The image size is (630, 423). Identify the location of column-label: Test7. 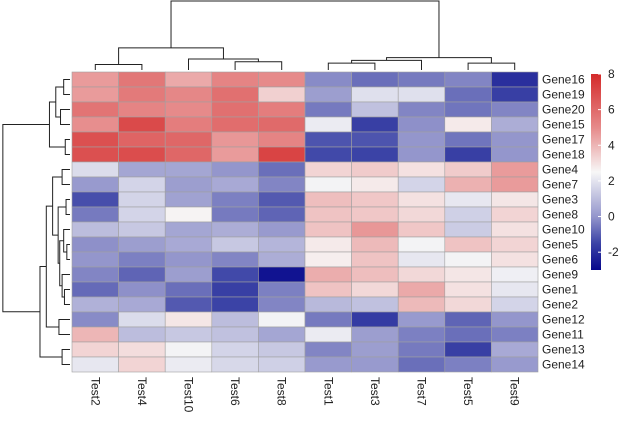
(422, 391).